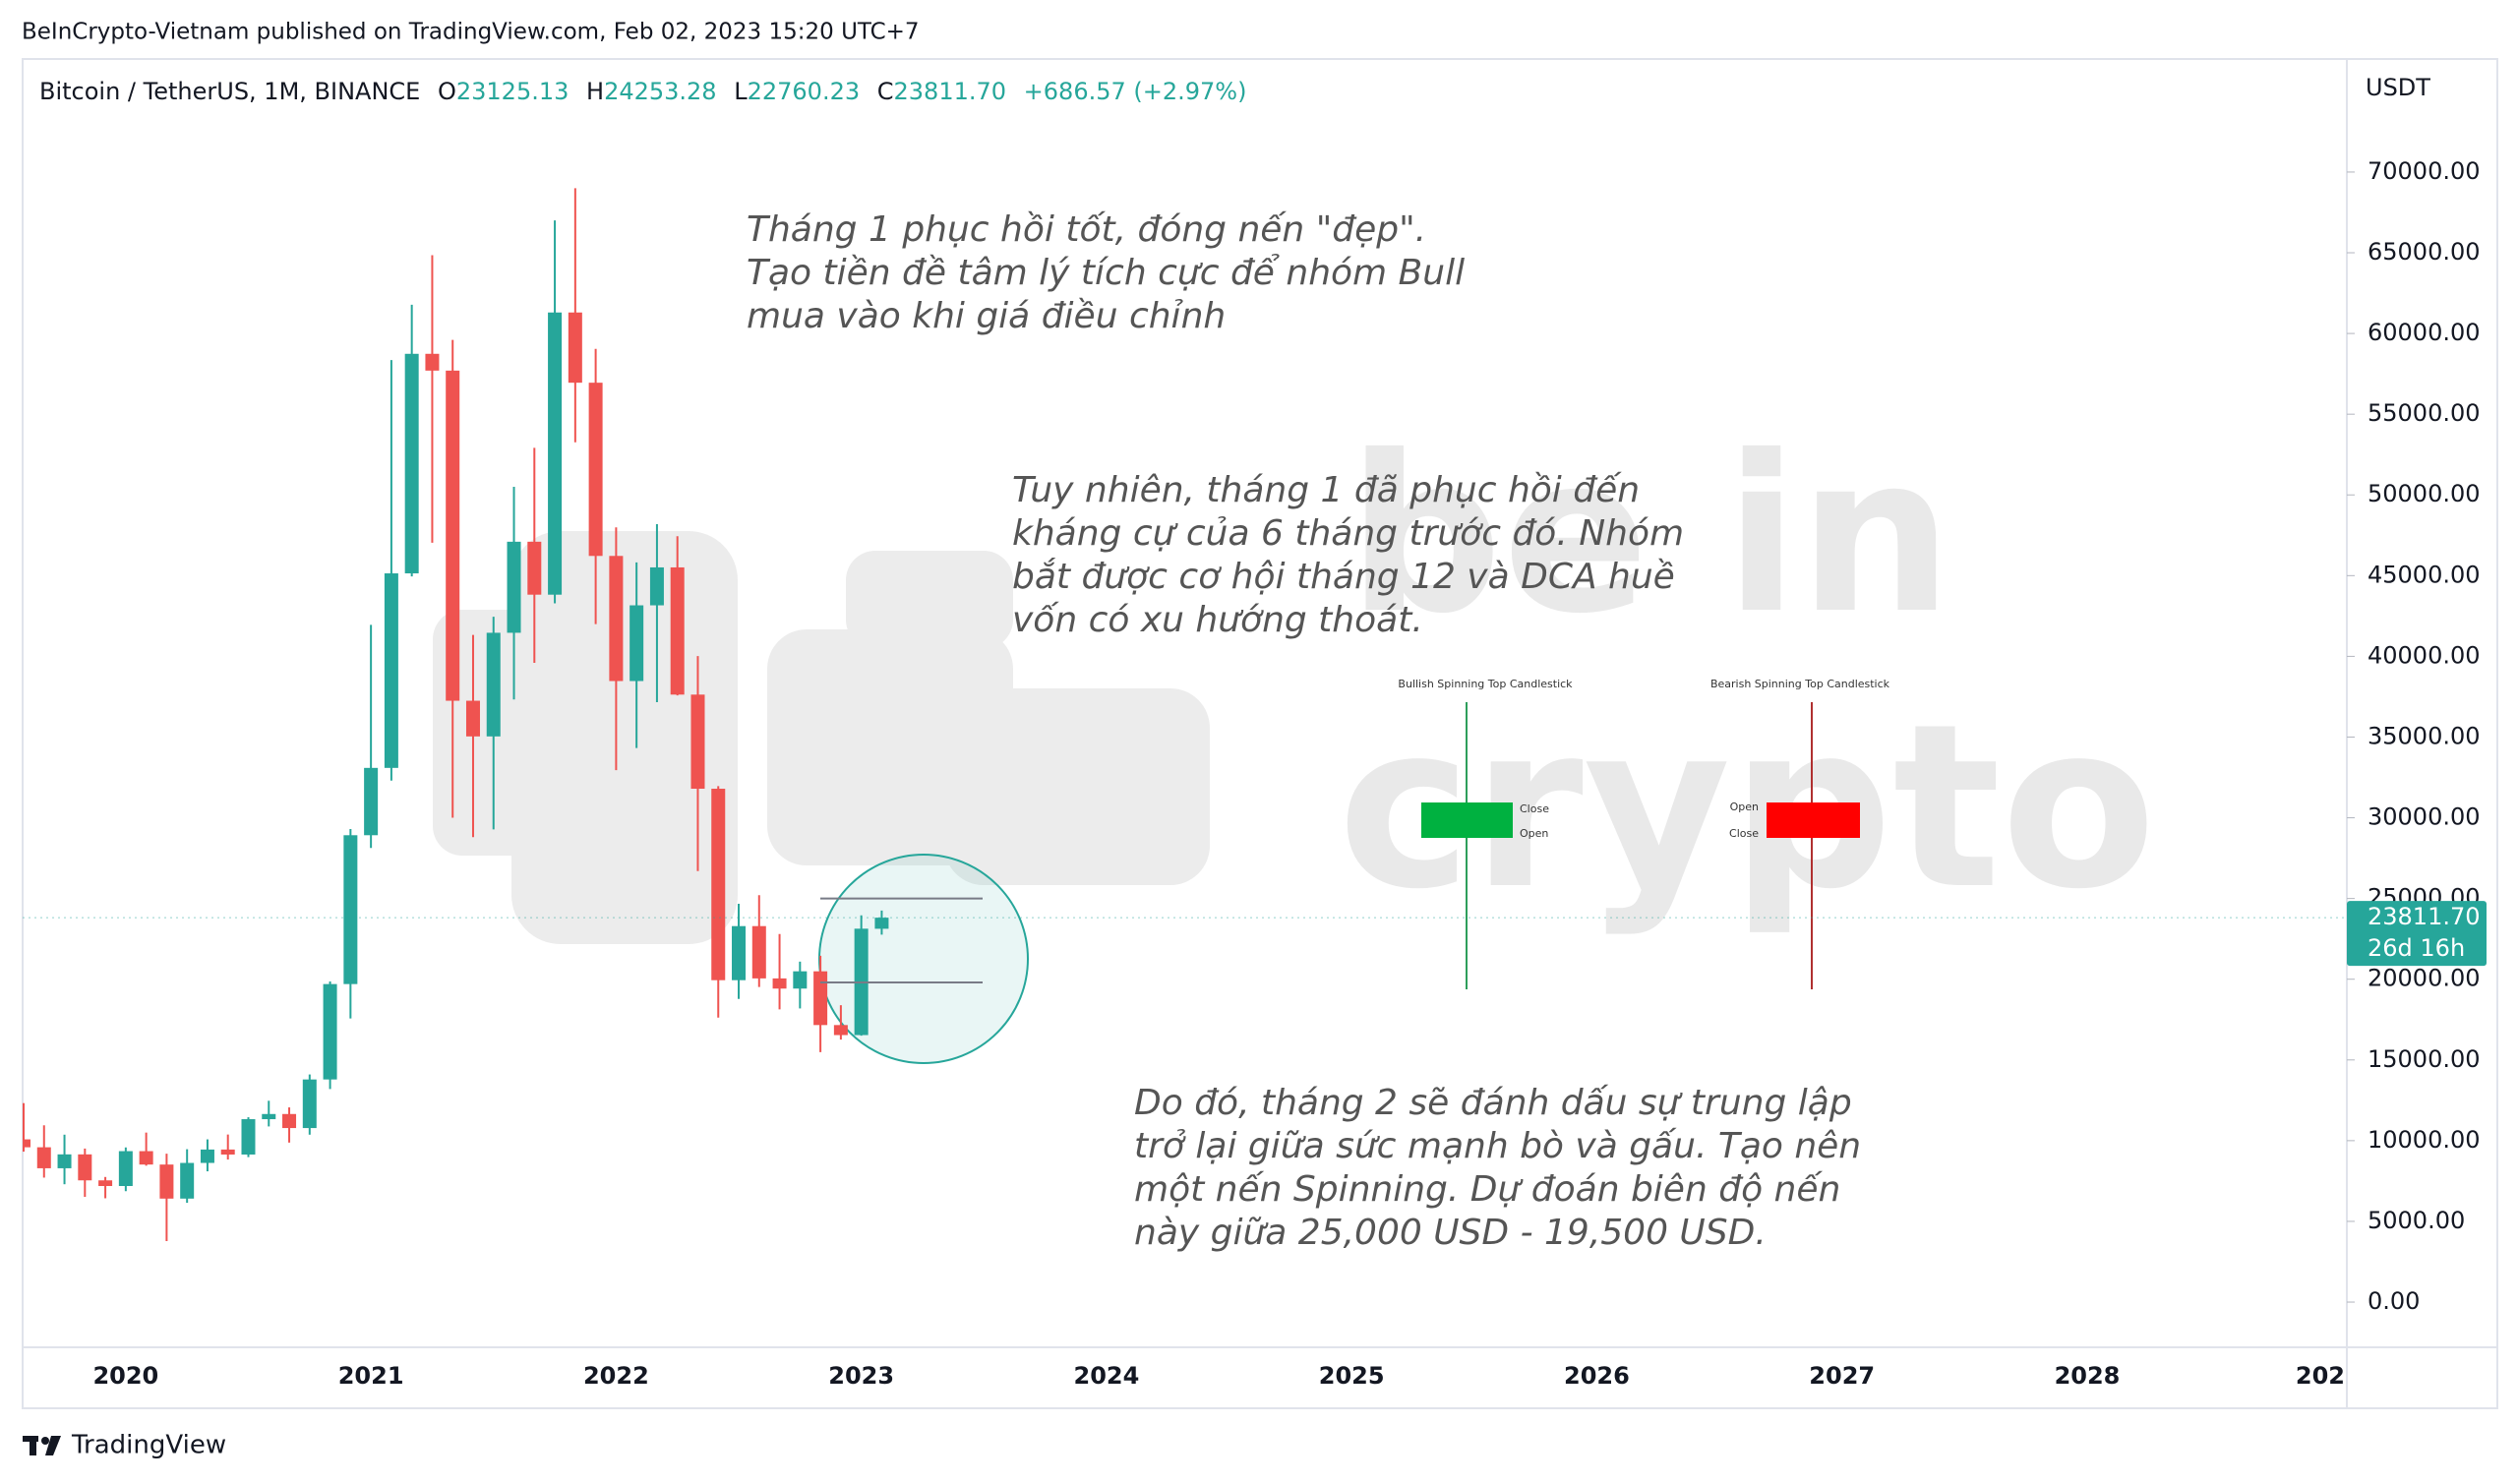 This screenshot has height=1484, width=2518. I want to click on annotation-line: một nến Spinning. Dự đoán biên độ nến, so click(1487, 1190).